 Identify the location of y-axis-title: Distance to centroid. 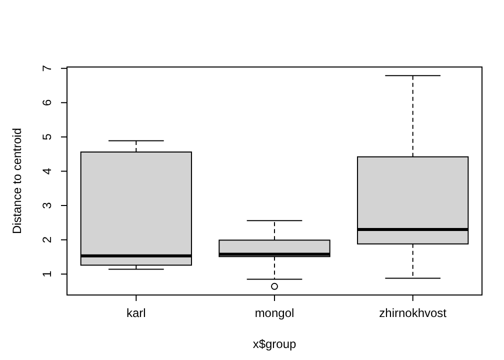
(17, 181).